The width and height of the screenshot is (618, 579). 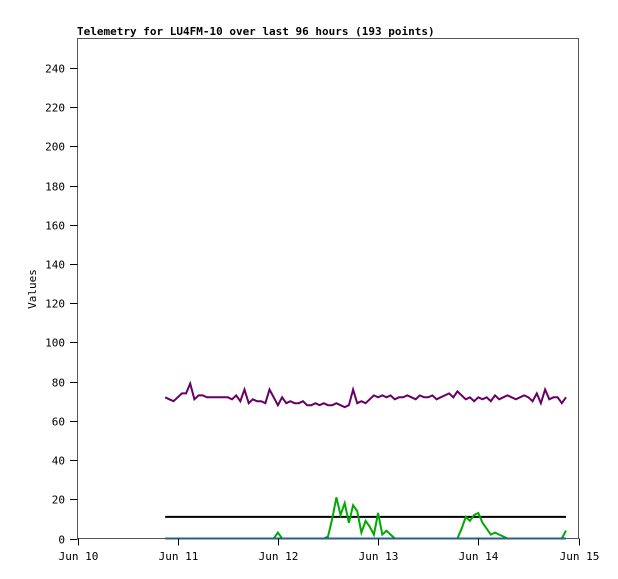 I want to click on y-tick-label: 20, so click(x=58, y=500).